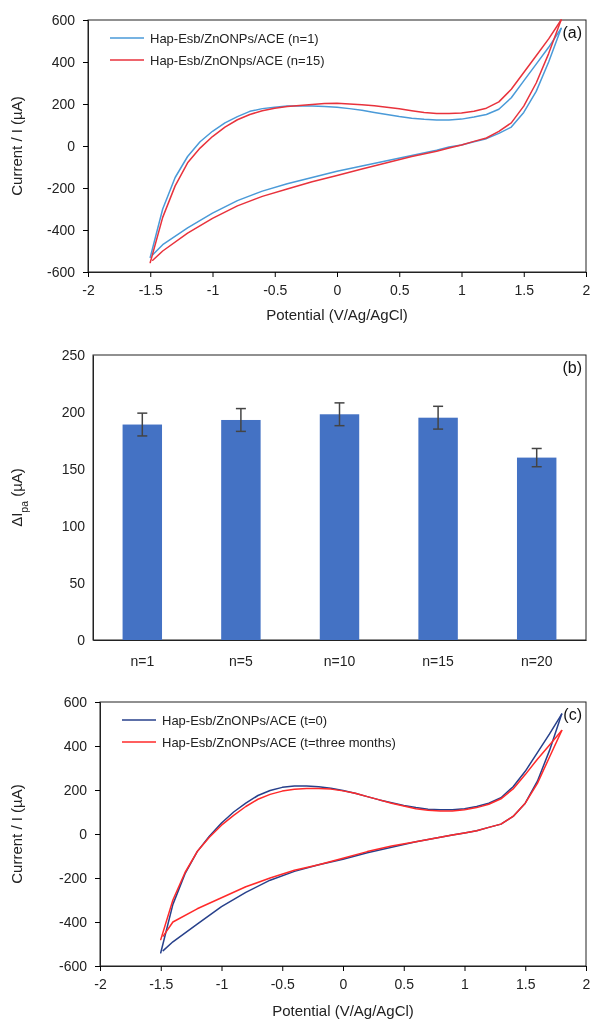  What do you see at coordinates (572, 714) in the screenshot?
I see `annotation: (c)` at bounding box center [572, 714].